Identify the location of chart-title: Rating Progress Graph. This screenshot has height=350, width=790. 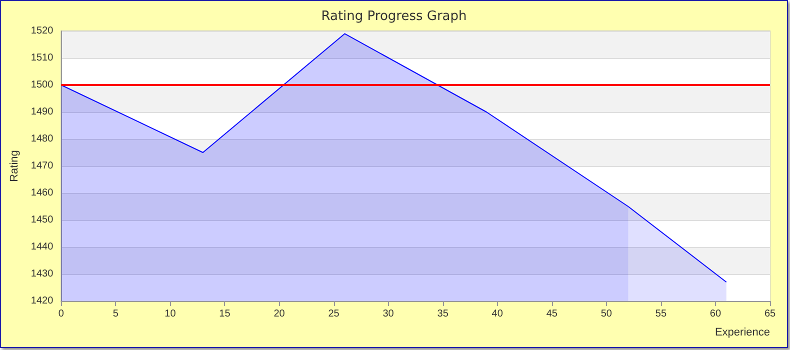
(394, 16).